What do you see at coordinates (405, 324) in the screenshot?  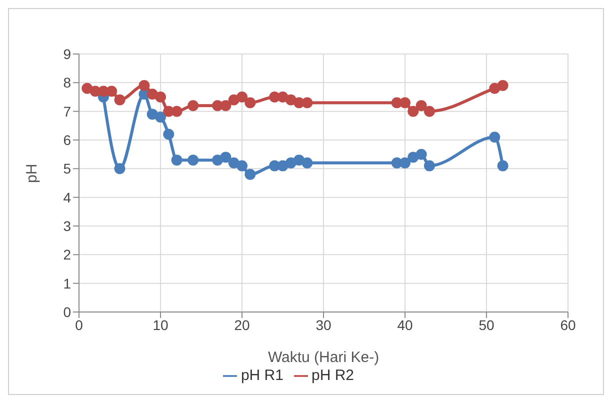 I see `x-tick-label: 40` at bounding box center [405, 324].